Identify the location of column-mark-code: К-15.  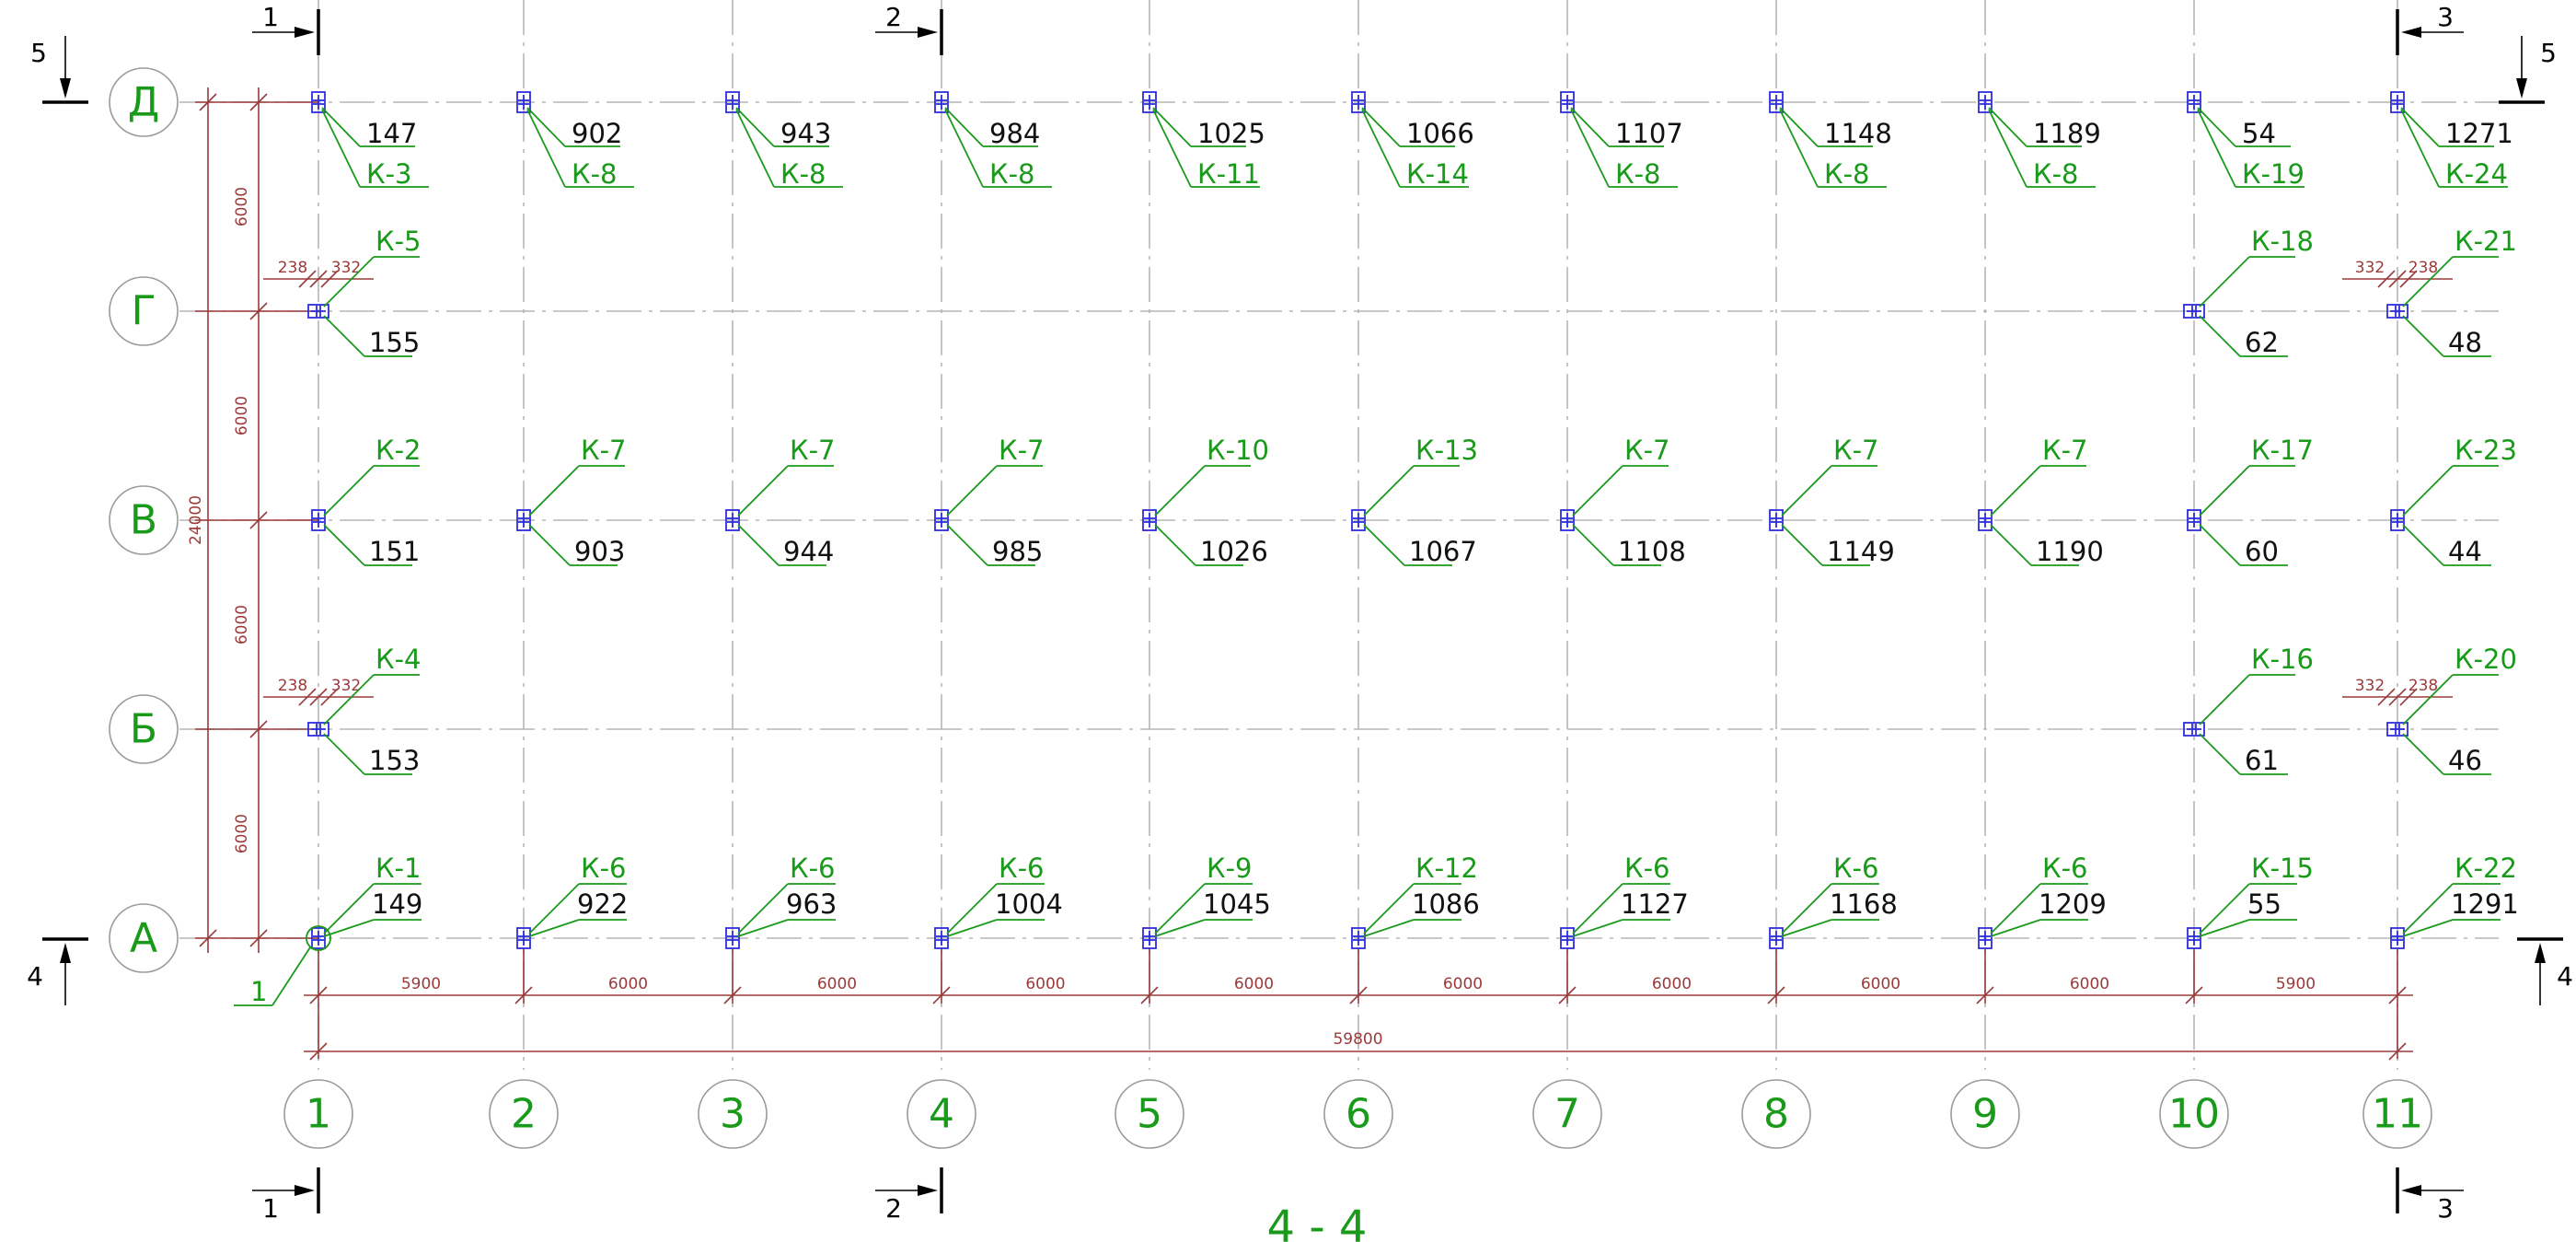
(2282, 868).